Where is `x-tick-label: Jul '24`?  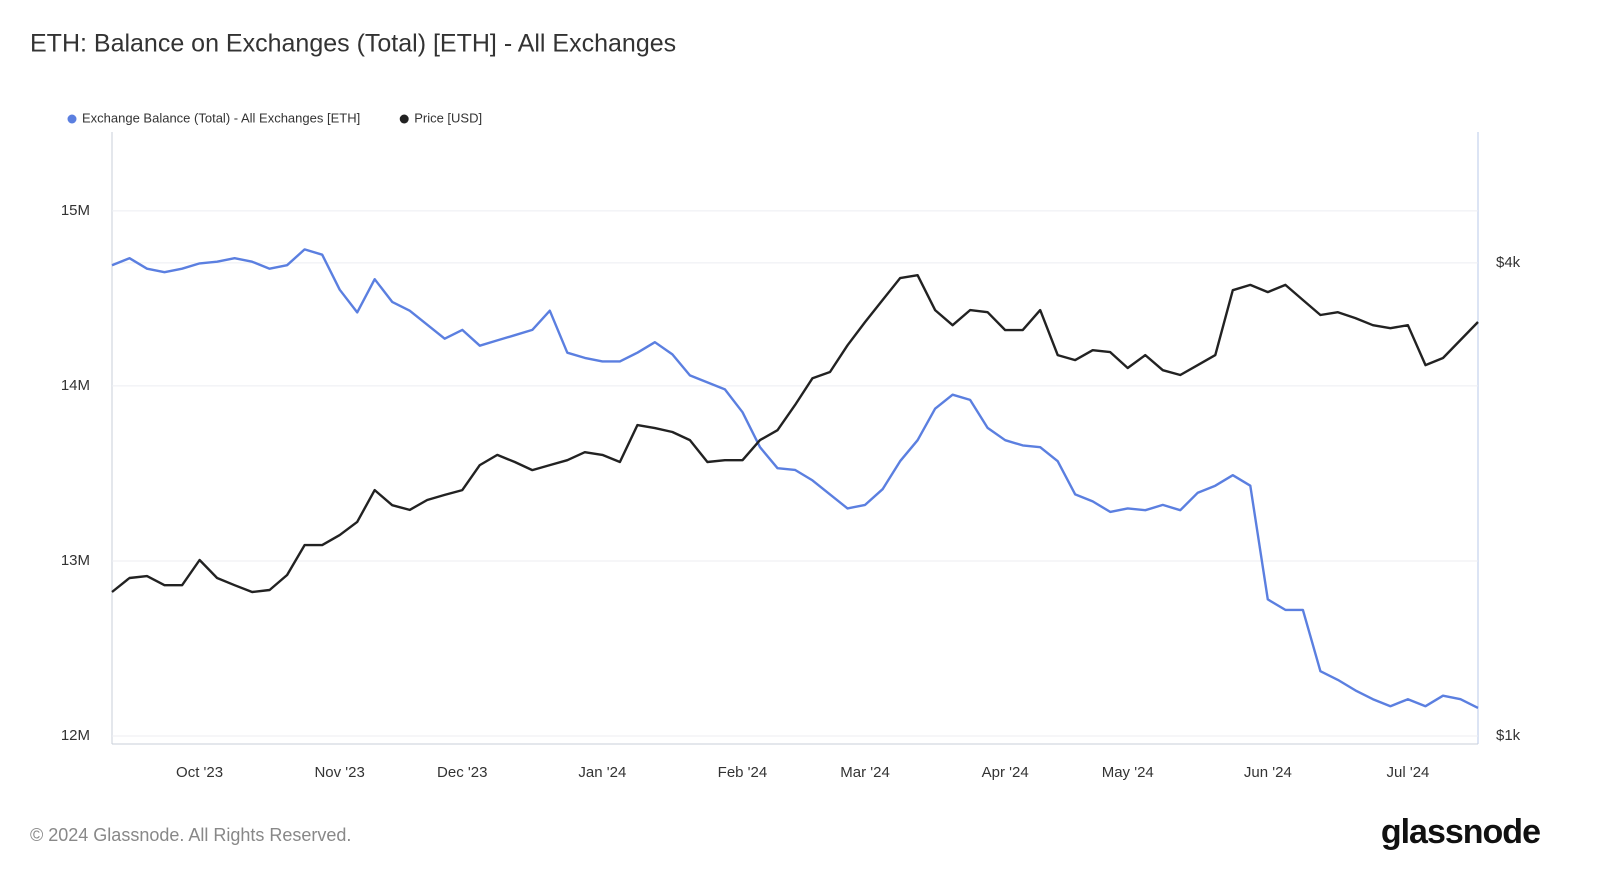 x-tick-label: Jul '24 is located at coordinates (1408, 772).